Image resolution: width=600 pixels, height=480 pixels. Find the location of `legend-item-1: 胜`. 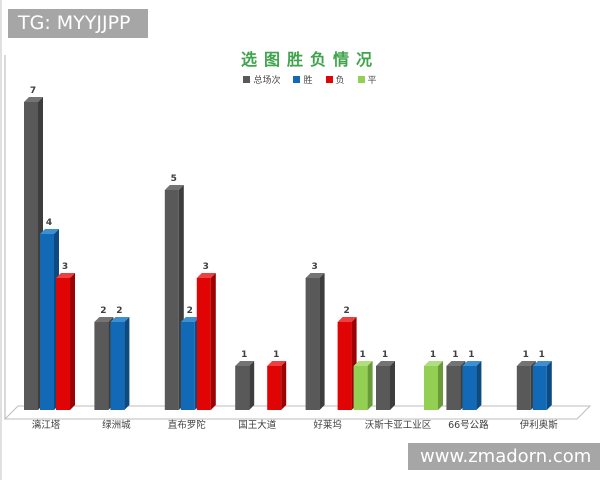

legend-item-1: 胜 is located at coordinates (303, 79).